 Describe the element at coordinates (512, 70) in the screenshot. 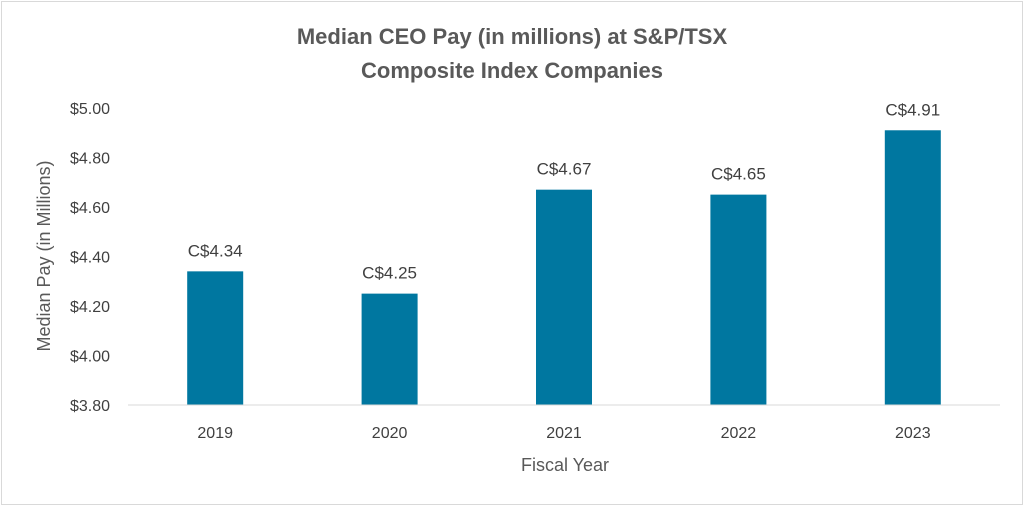

I see `chart-title-line-2: Composite Index Companies` at that location.